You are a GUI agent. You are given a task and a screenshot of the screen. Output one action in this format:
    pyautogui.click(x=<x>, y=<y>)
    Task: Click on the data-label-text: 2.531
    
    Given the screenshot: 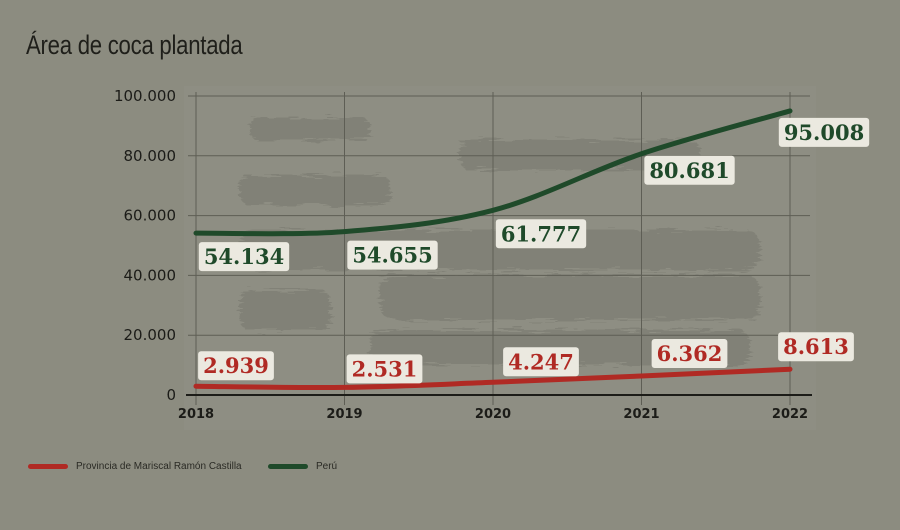 What is the action you would take?
    pyautogui.click(x=385, y=368)
    